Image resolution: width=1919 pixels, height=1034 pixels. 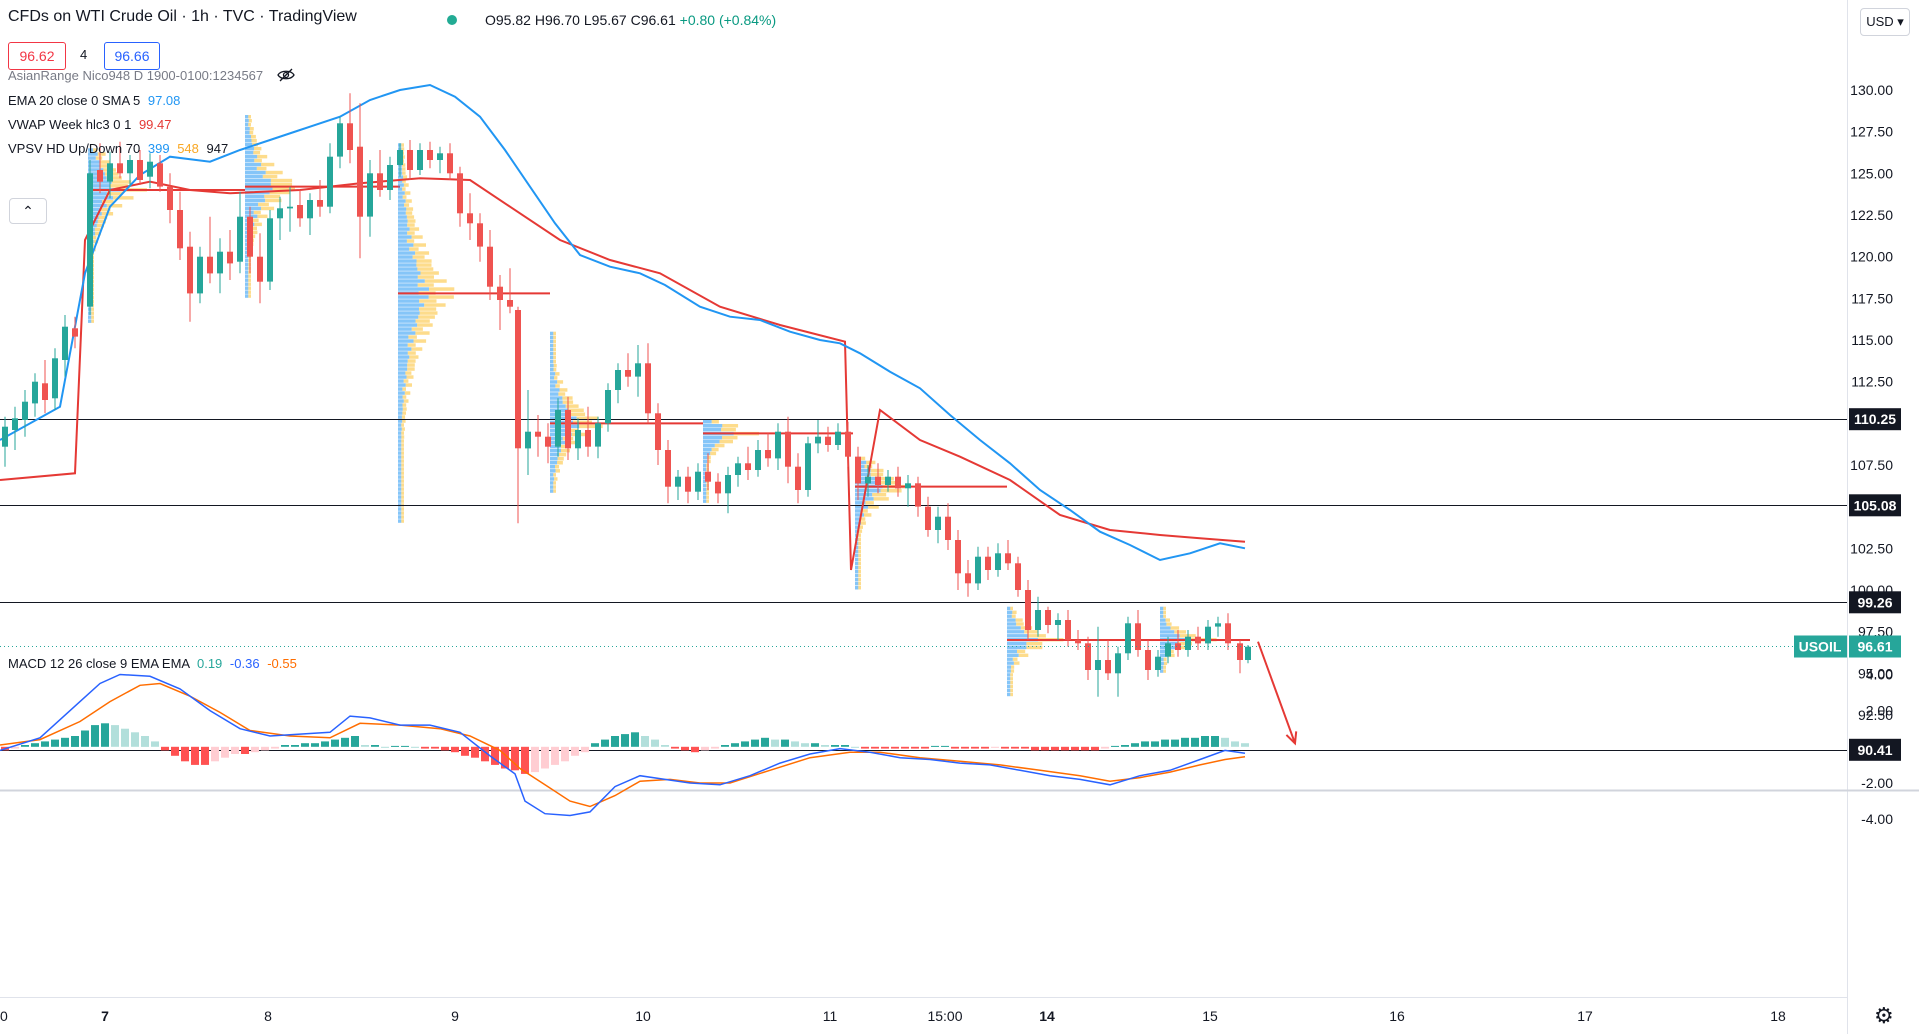 What do you see at coordinates (28, 211) in the screenshot?
I see `collapse-legend-button: ⌃` at bounding box center [28, 211].